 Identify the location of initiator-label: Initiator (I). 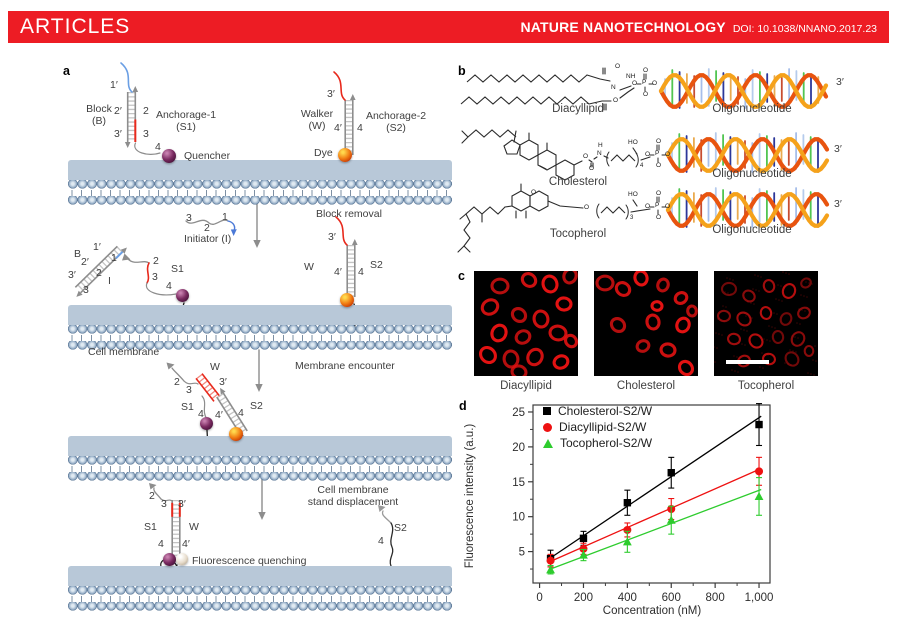
(208, 239).